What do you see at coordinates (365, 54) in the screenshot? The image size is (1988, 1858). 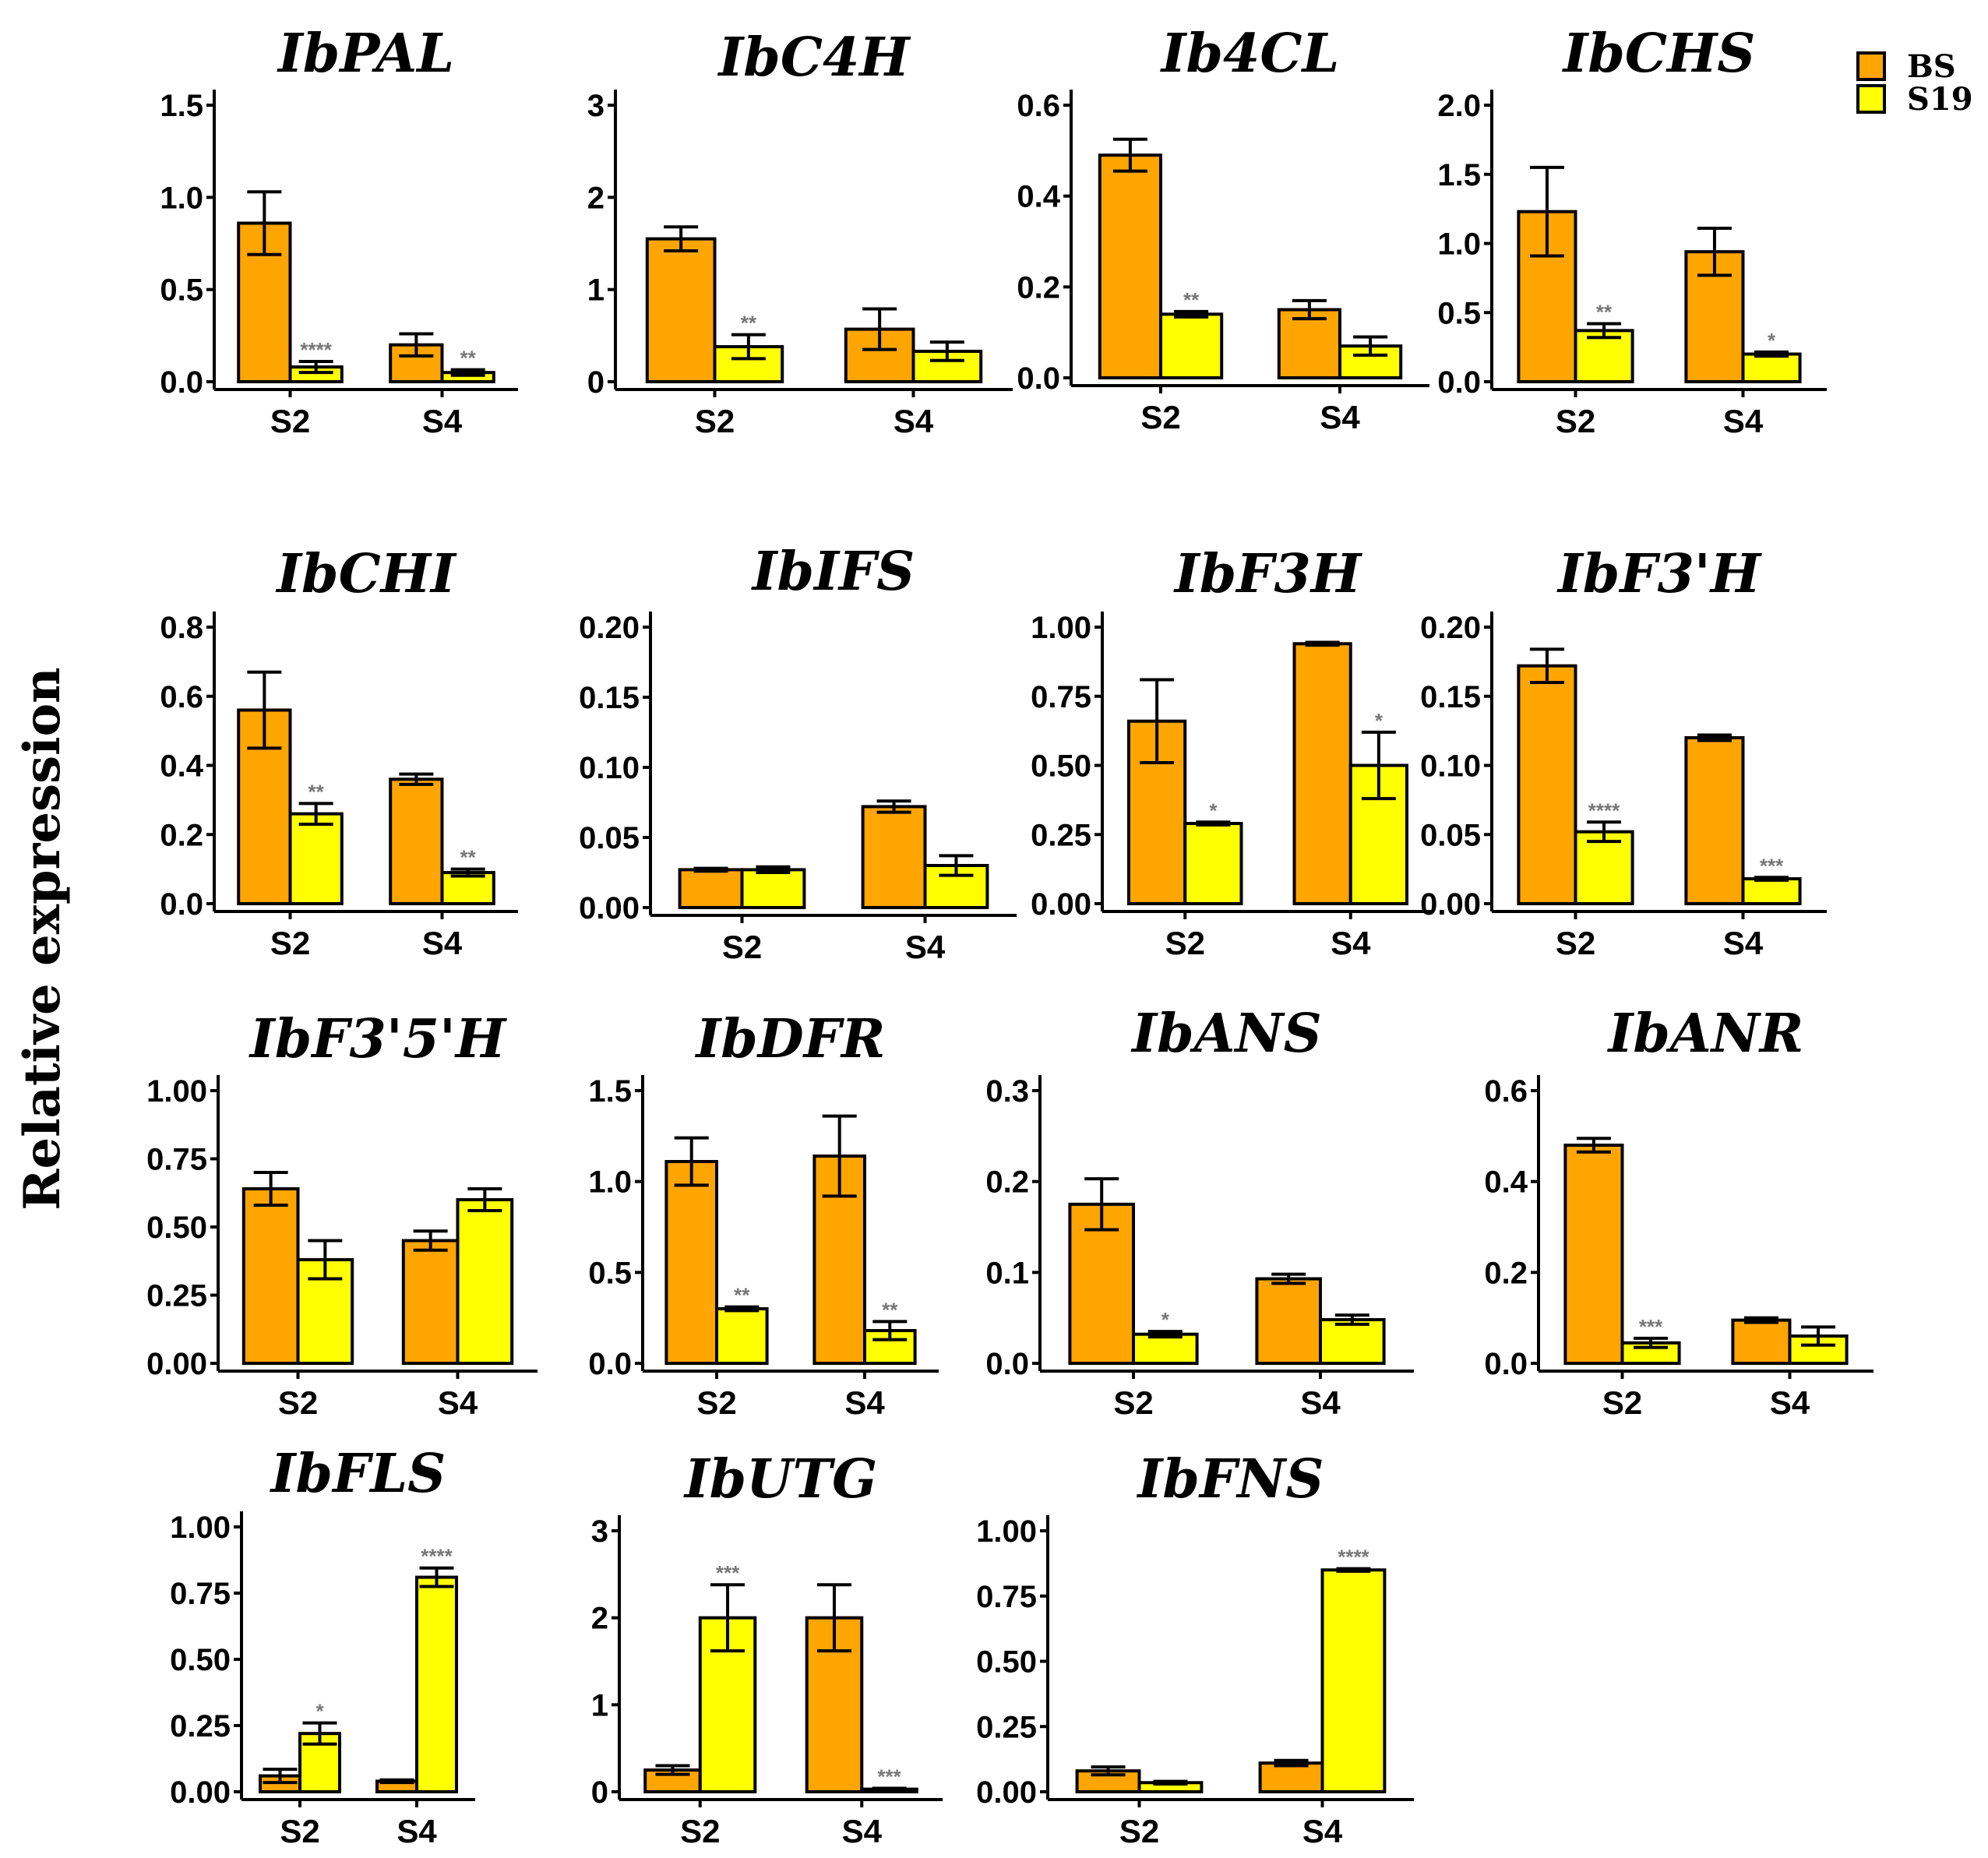 I see `chart-title: IbPAL` at bounding box center [365, 54].